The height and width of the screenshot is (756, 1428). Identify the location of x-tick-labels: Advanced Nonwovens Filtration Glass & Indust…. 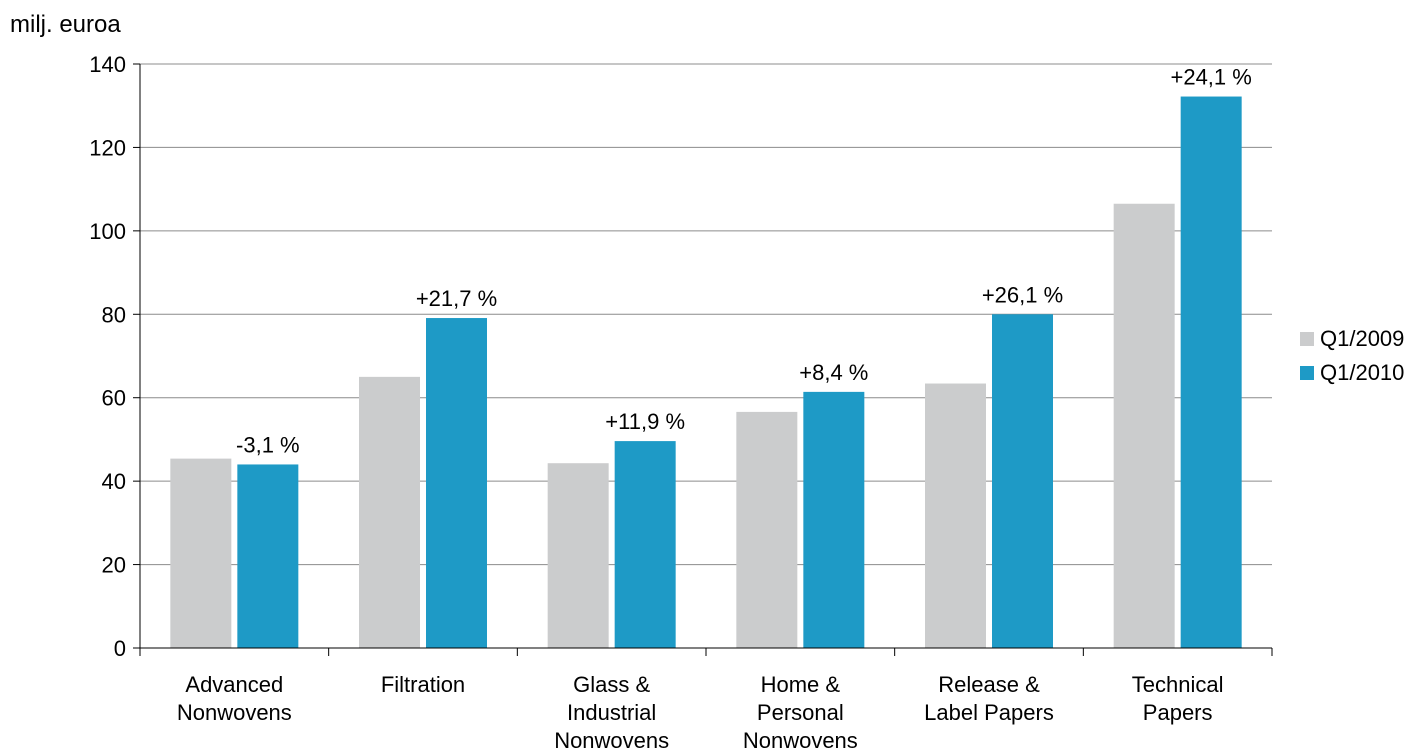
(700, 712).